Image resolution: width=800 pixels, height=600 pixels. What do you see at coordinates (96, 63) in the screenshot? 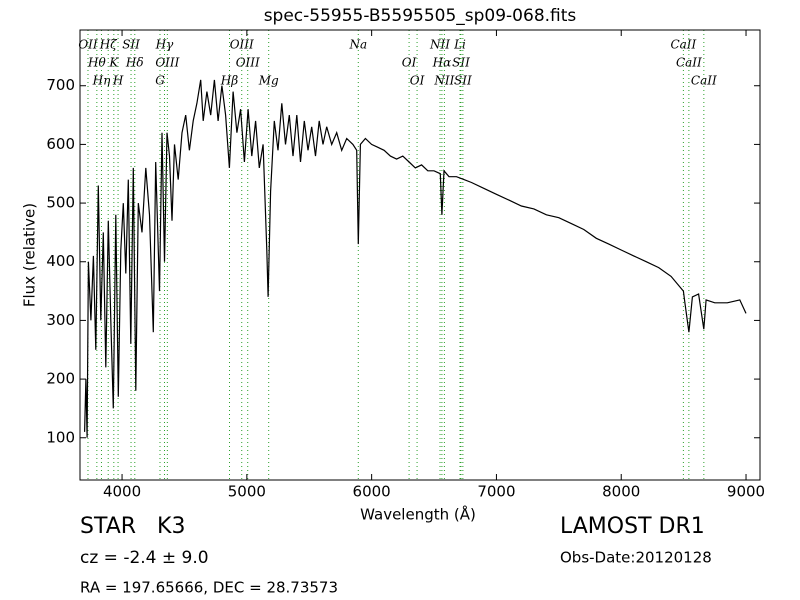
I see `spectral-line-label: Hθ` at bounding box center [96, 63].